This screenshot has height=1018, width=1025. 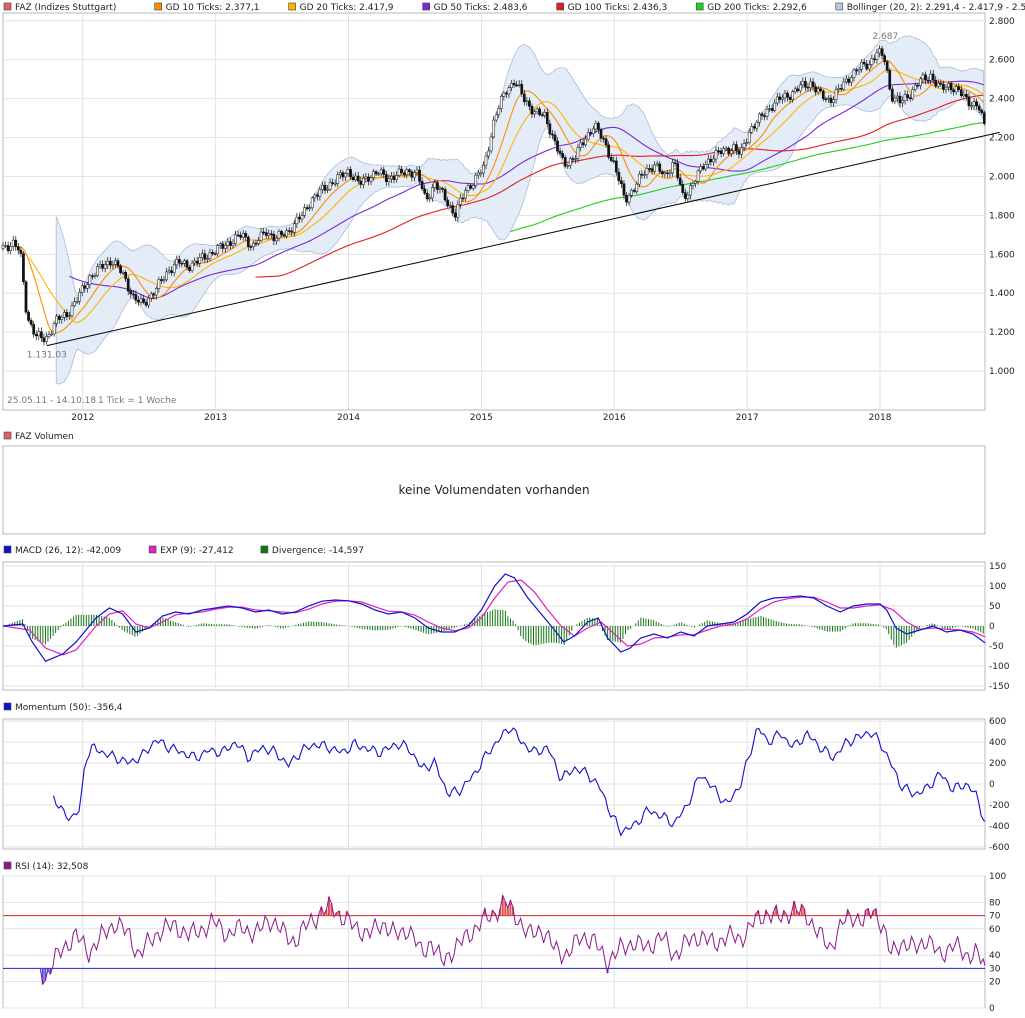 I want to click on volume-panel: FAZ Volumen keine Volumendaten vorhanden, so click(x=494, y=483).